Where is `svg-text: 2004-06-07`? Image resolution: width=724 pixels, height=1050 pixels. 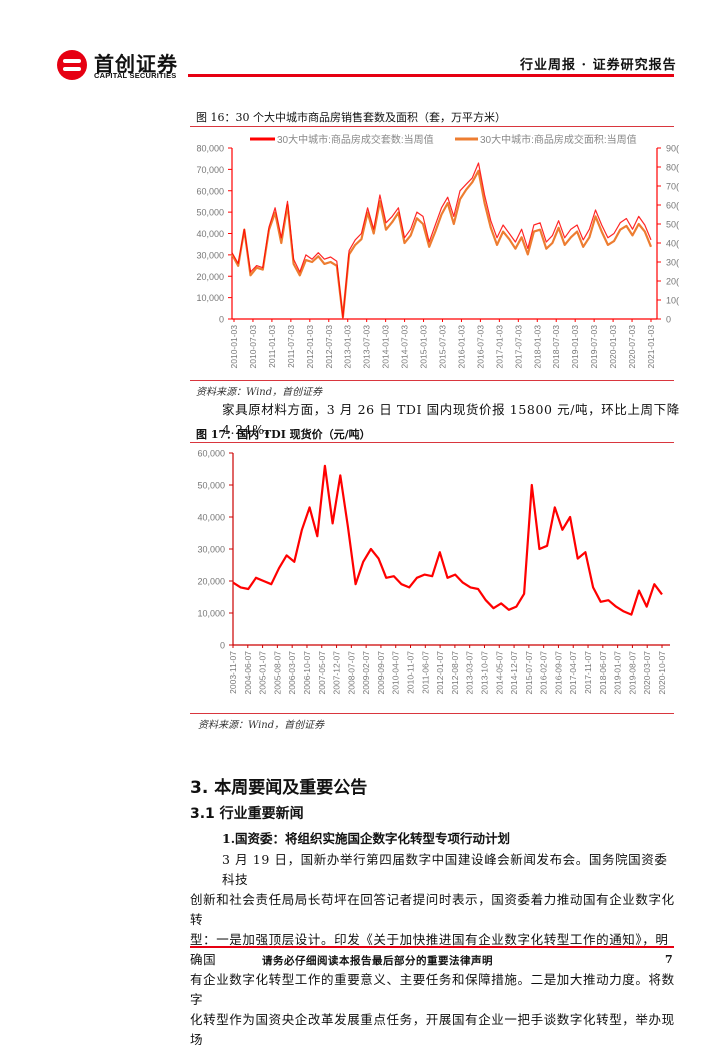
svg-text: 2004-06-07 is located at coordinates (248, 673).